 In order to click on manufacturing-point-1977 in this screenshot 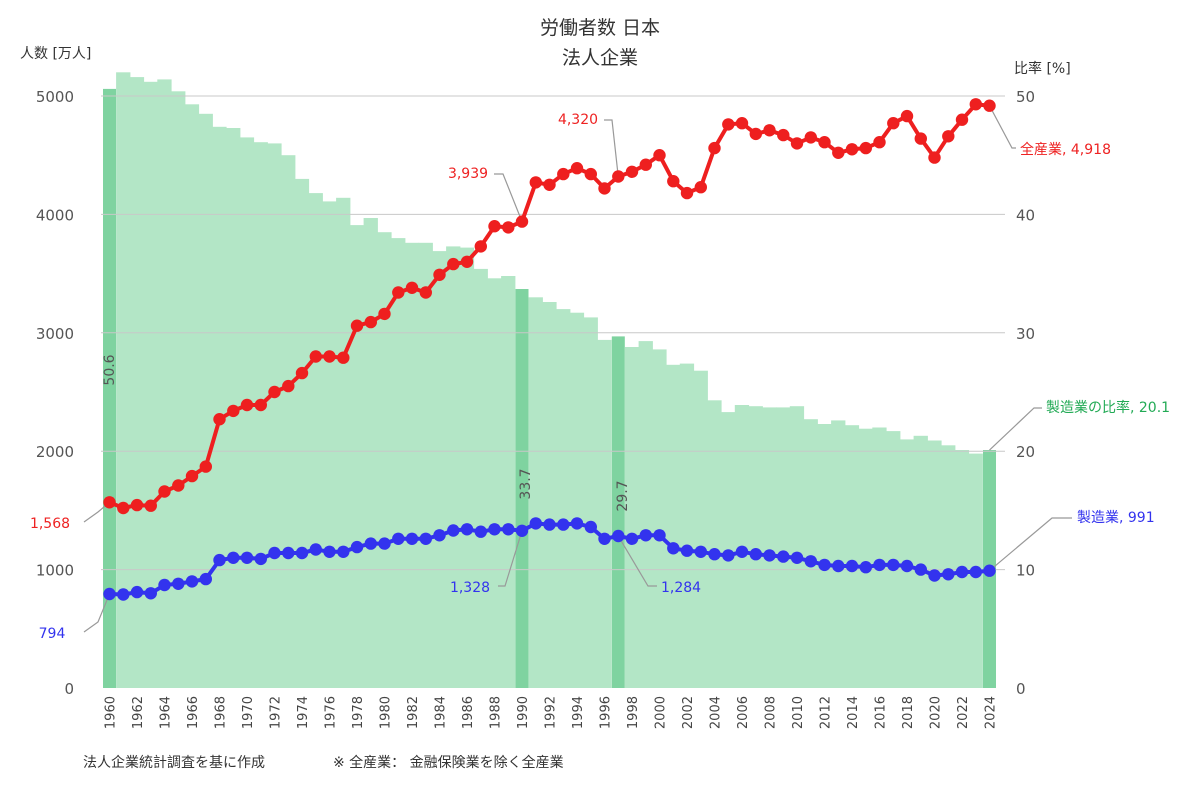, I will do `click(343, 551)`.